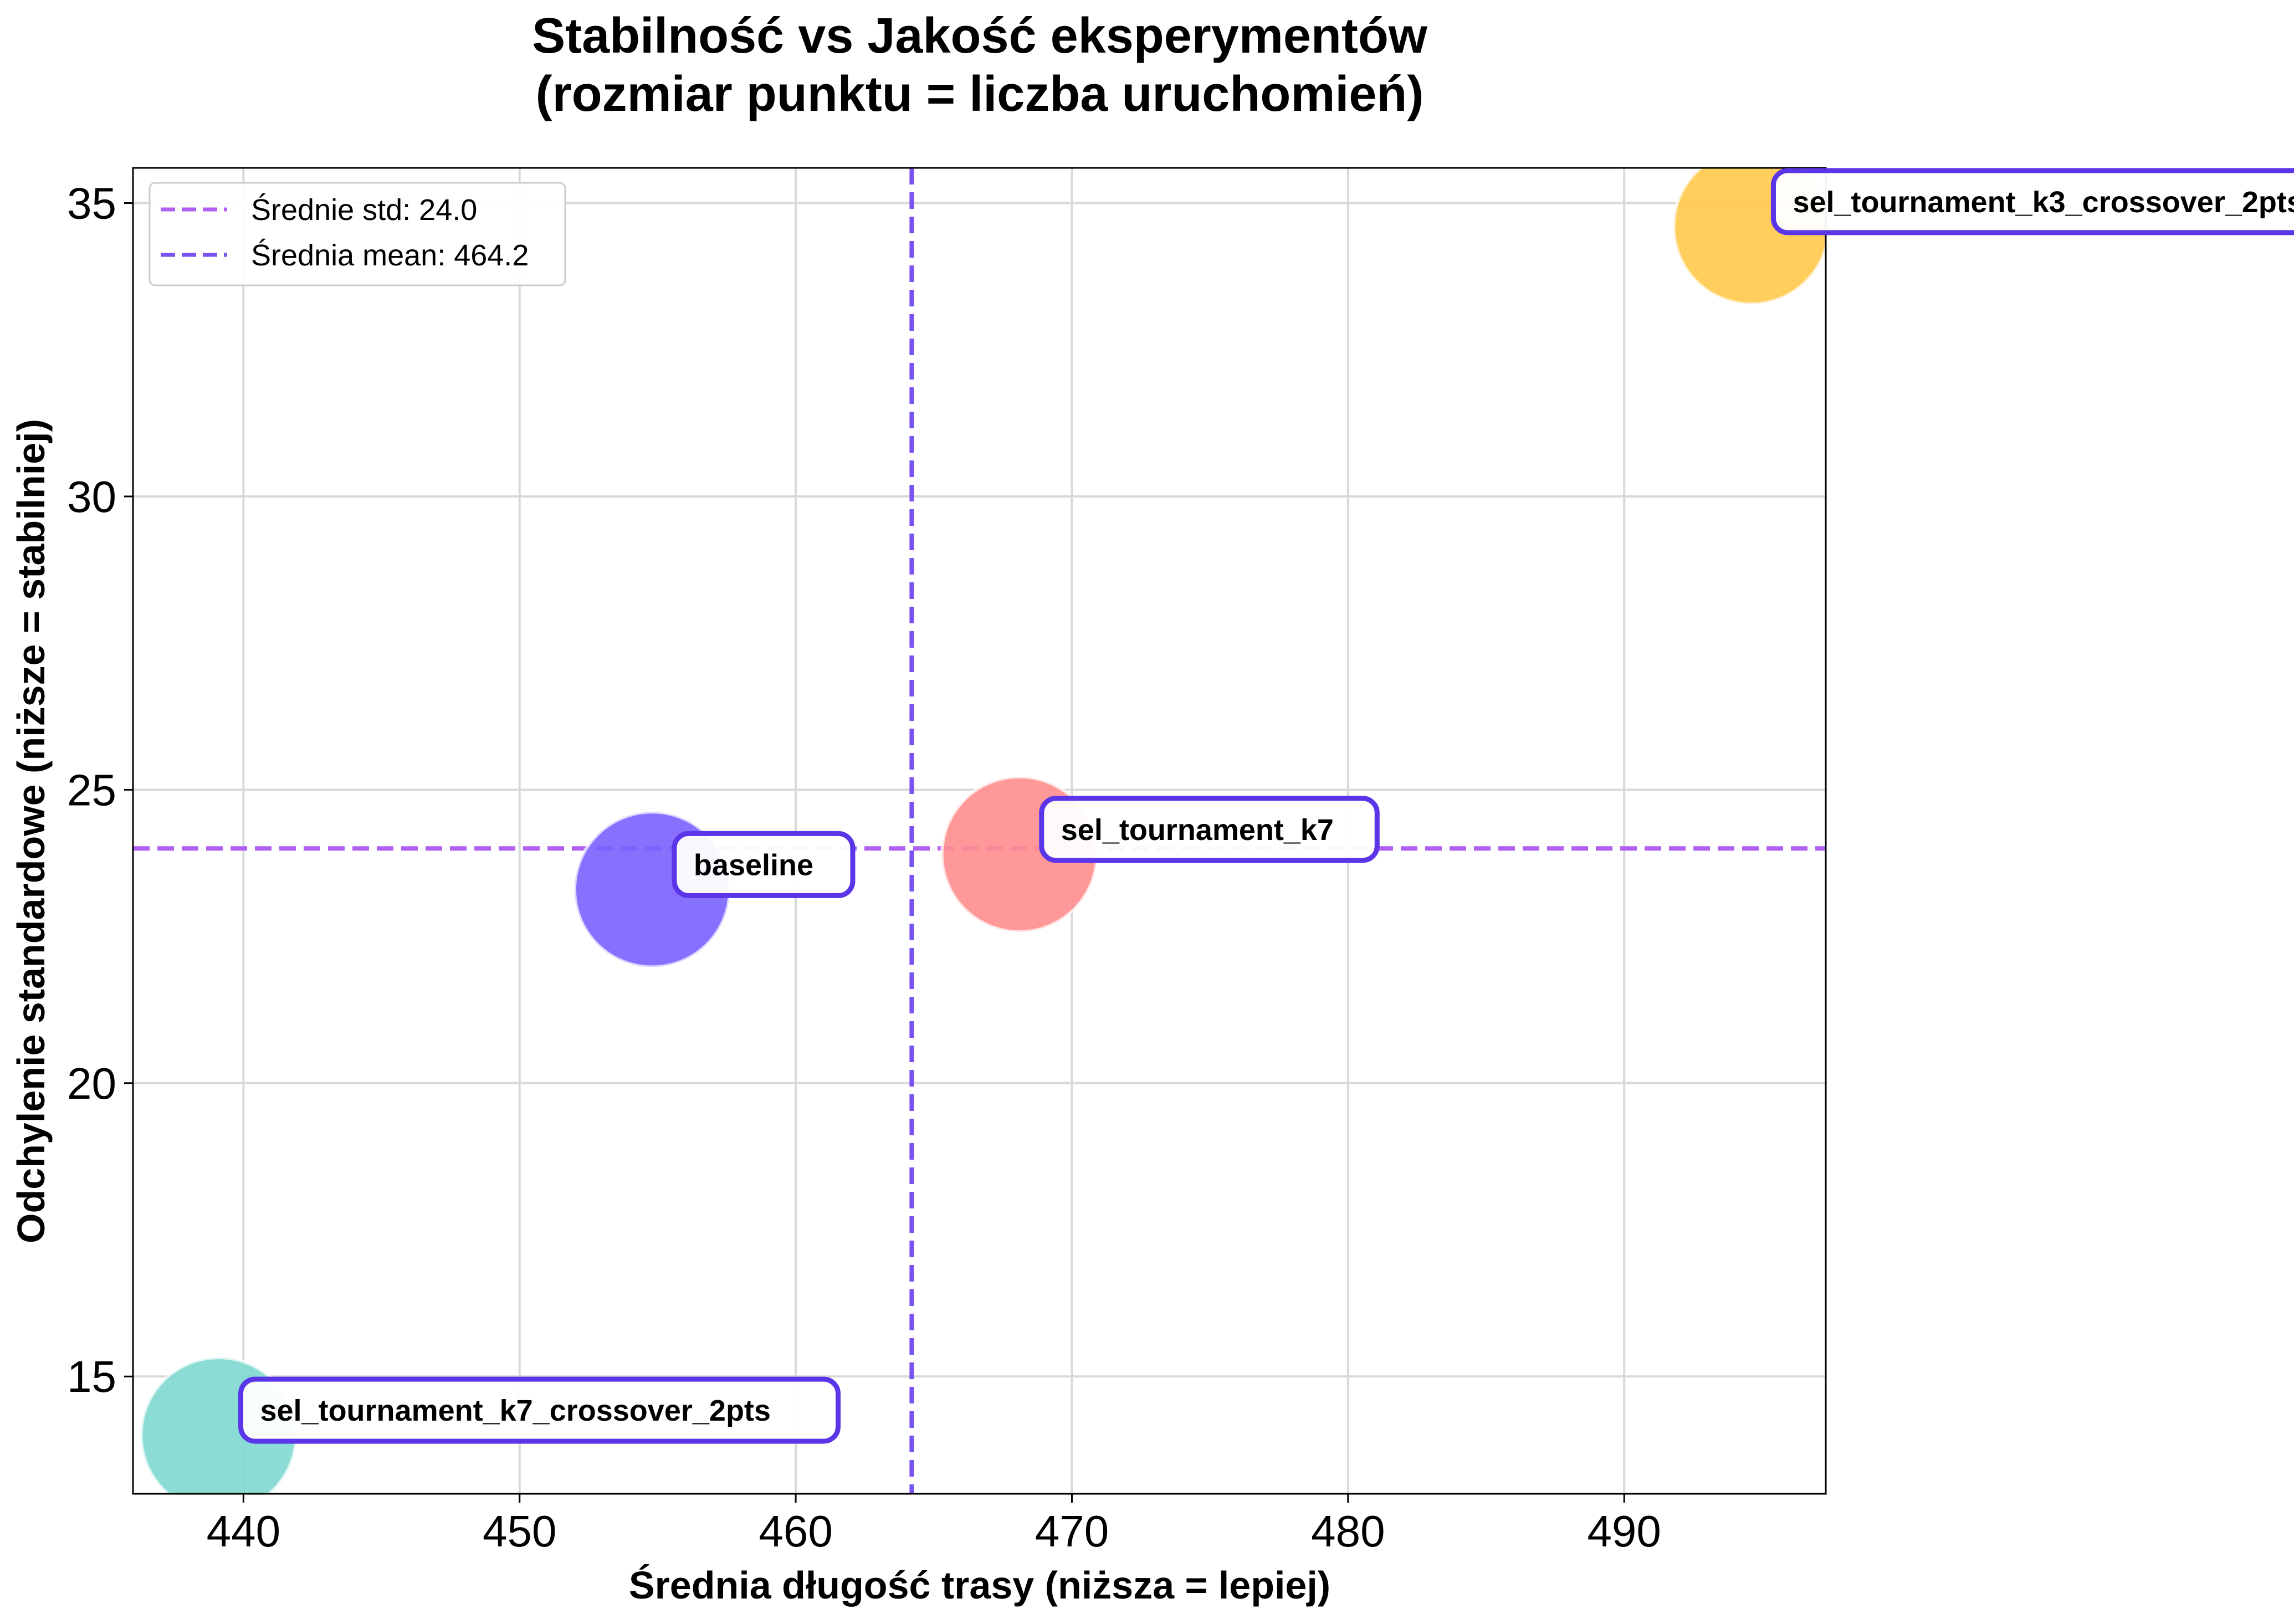 The height and width of the screenshot is (1624, 2294). What do you see at coordinates (91, 1083) in the screenshot?
I see `y-tick-label: 20` at bounding box center [91, 1083].